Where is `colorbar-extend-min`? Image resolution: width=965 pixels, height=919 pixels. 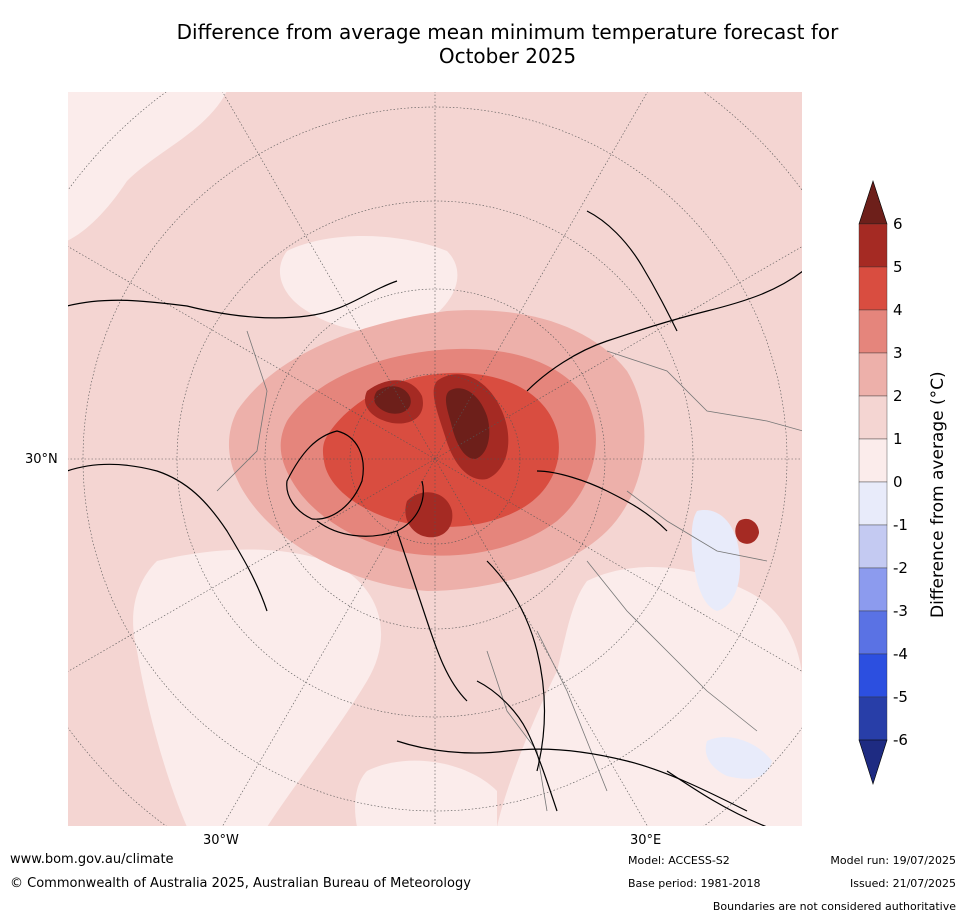
colorbar-extend-min is located at coordinates (873, 762).